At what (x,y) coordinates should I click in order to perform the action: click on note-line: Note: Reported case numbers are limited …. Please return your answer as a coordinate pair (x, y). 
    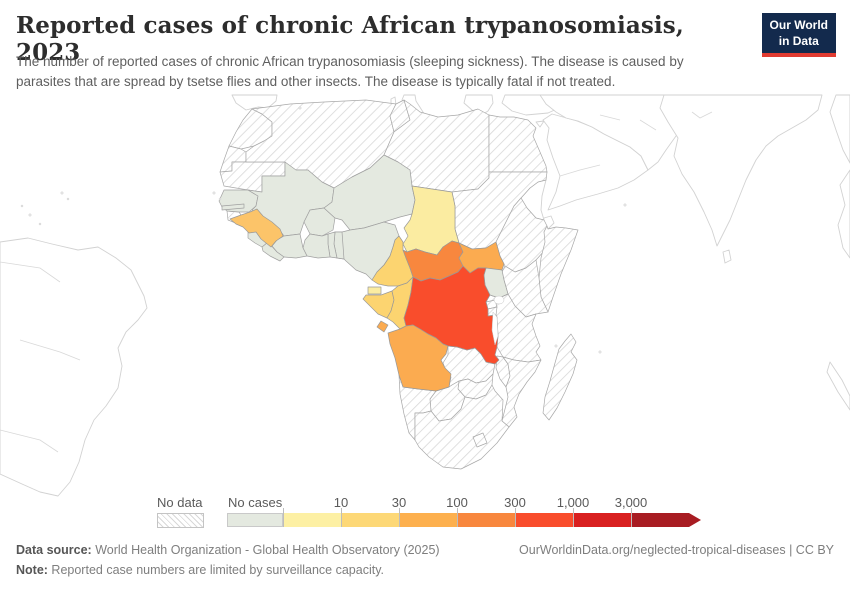
    Looking at the image, I should click on (200, 570).